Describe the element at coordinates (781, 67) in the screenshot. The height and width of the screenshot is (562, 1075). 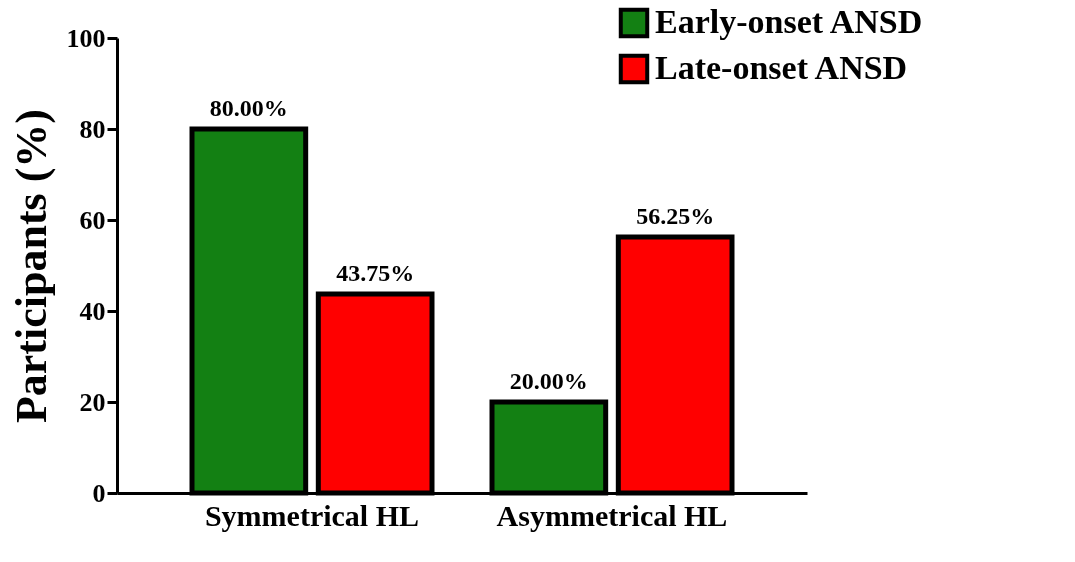
I see `legend-label: Late-onset ANSD` at that location.